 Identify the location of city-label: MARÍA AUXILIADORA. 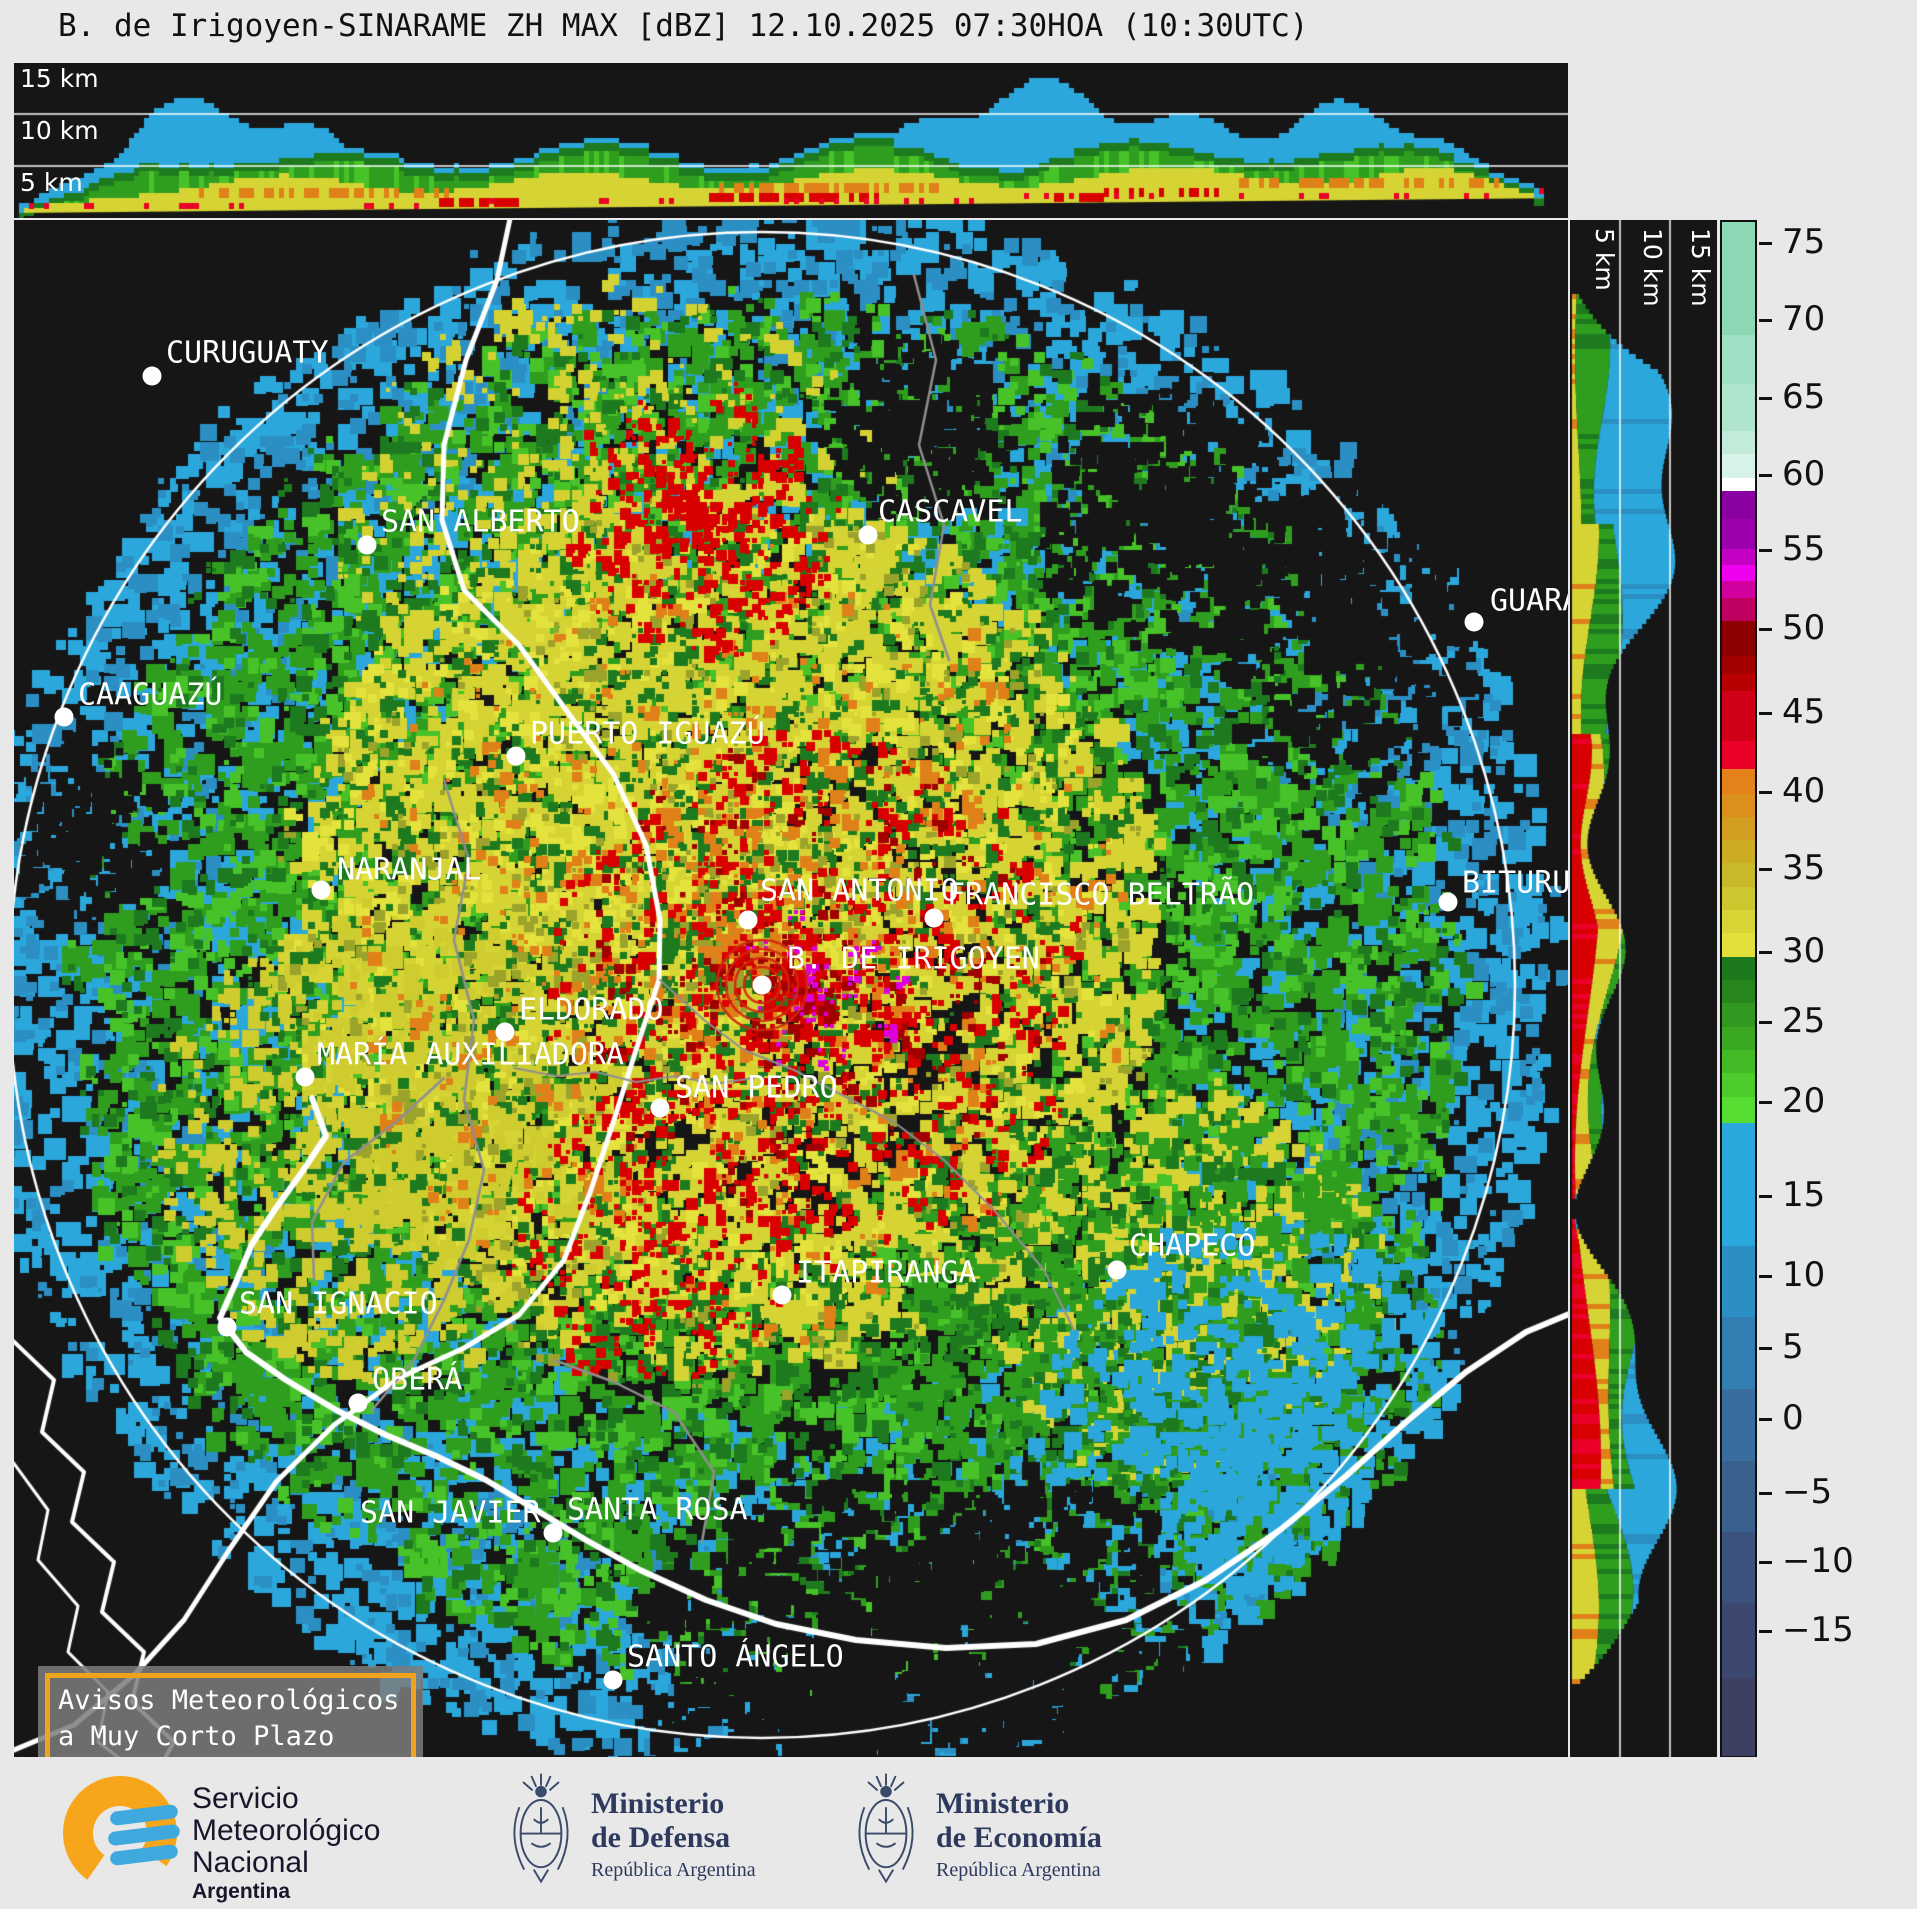
(471, 1055).